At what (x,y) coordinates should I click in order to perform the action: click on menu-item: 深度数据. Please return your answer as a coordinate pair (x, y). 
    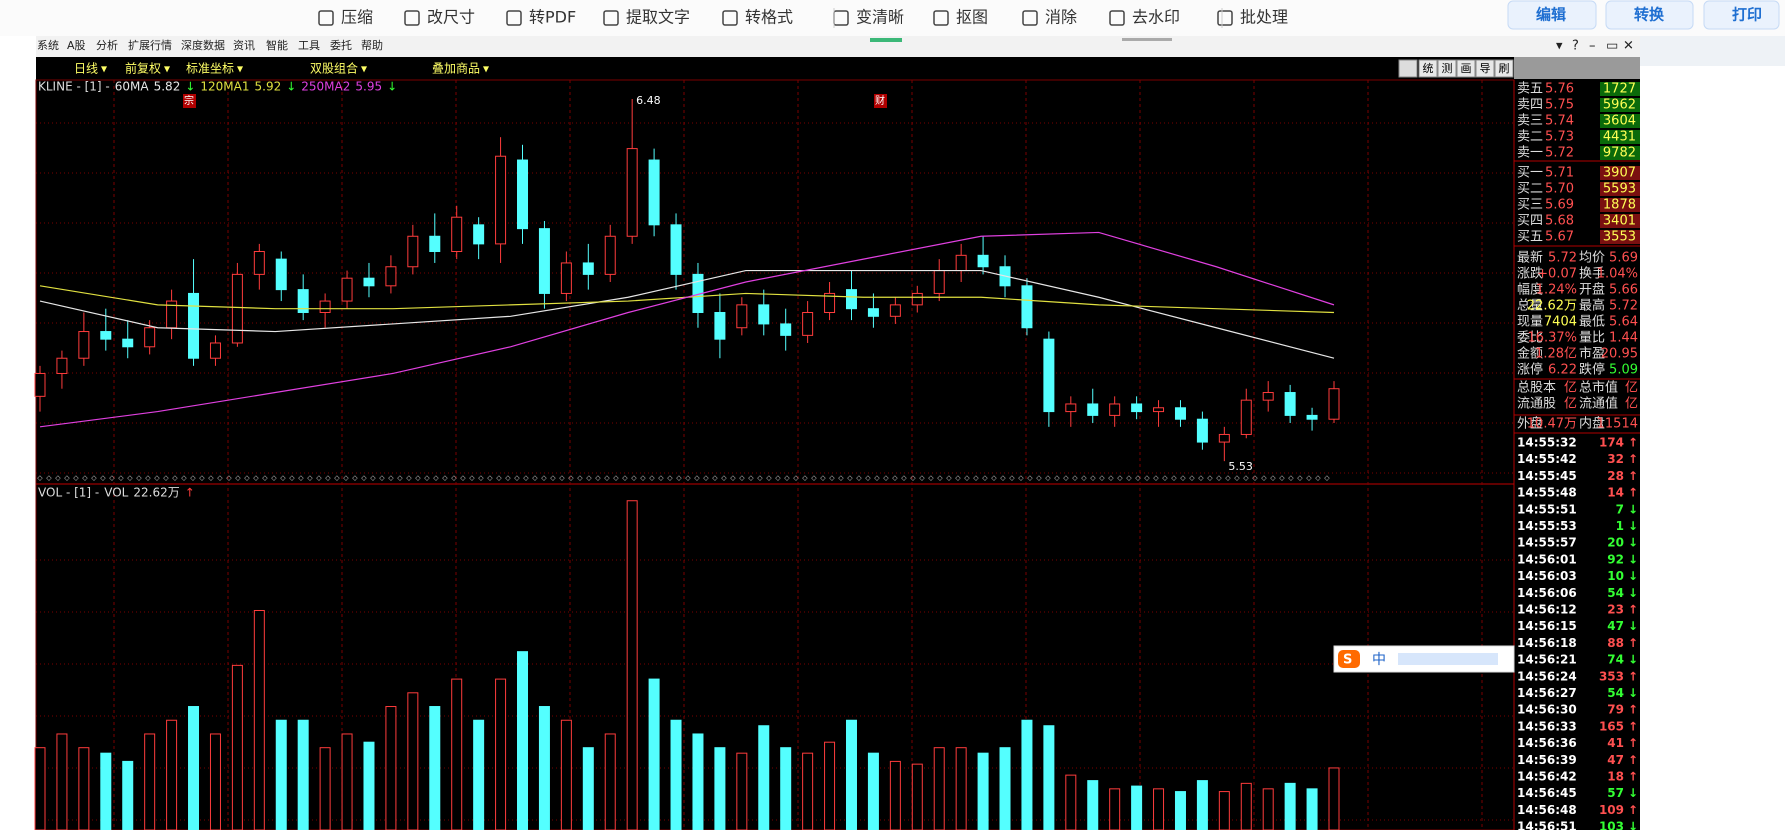
    Looking at the image, I should click on (203, 45).